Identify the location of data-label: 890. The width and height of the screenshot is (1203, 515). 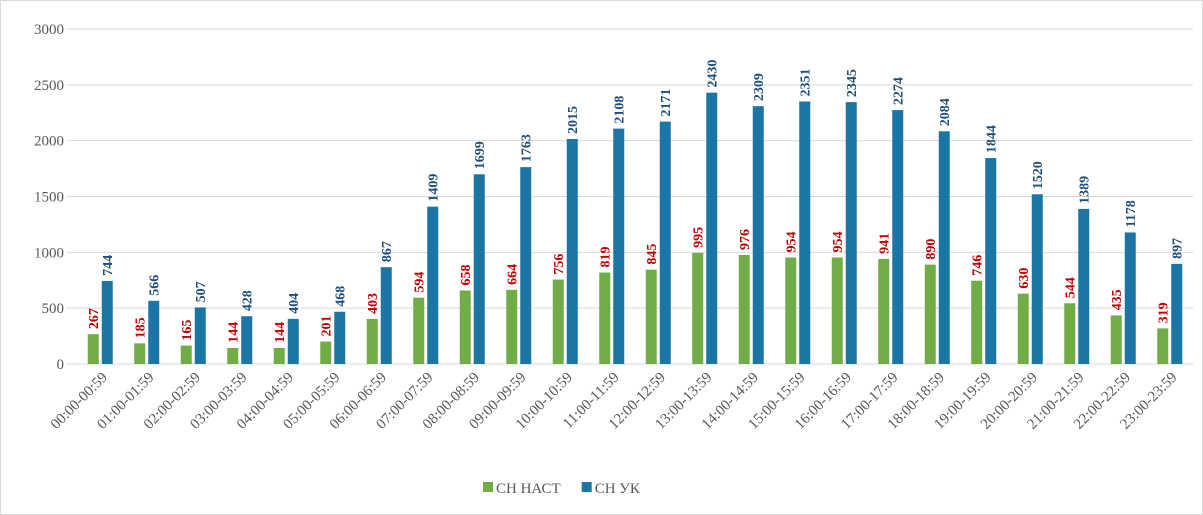
(931, 249).